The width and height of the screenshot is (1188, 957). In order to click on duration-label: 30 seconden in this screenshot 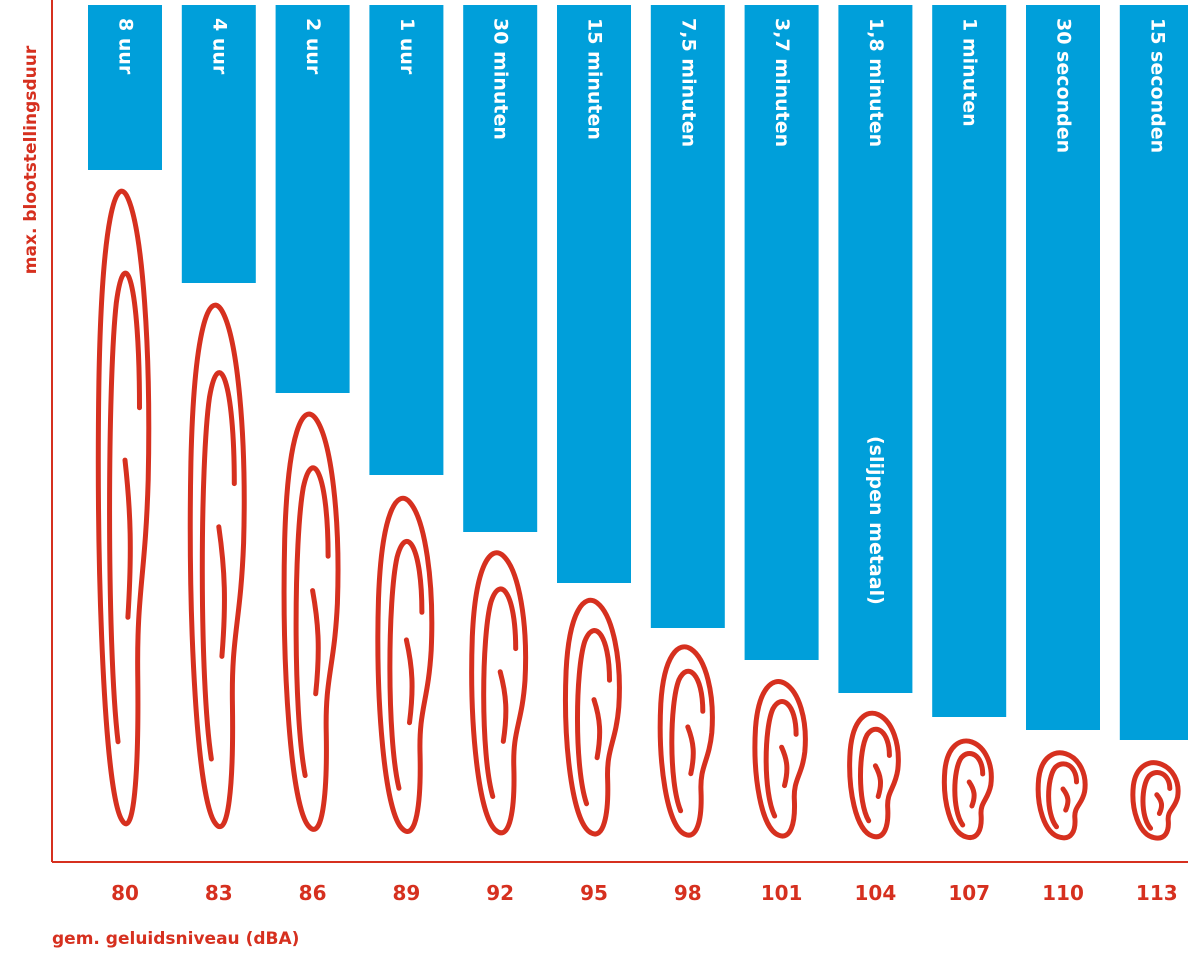, I will do `click(1064, 85)`.